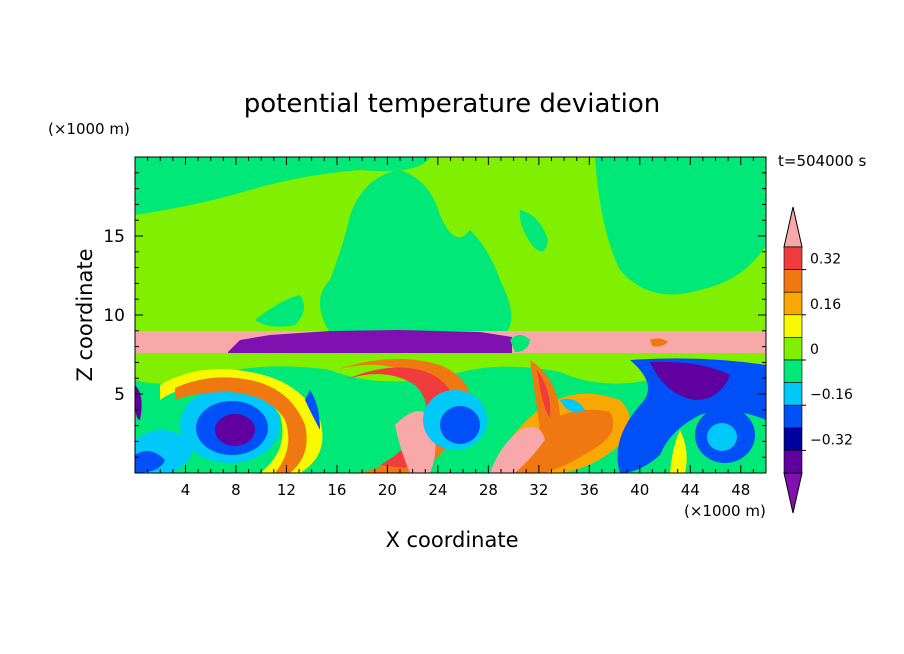  What do you see at coordinates (286, 490) in the screenshot?
I see `x-tick-label: 12` at bounding box center [286, 490].